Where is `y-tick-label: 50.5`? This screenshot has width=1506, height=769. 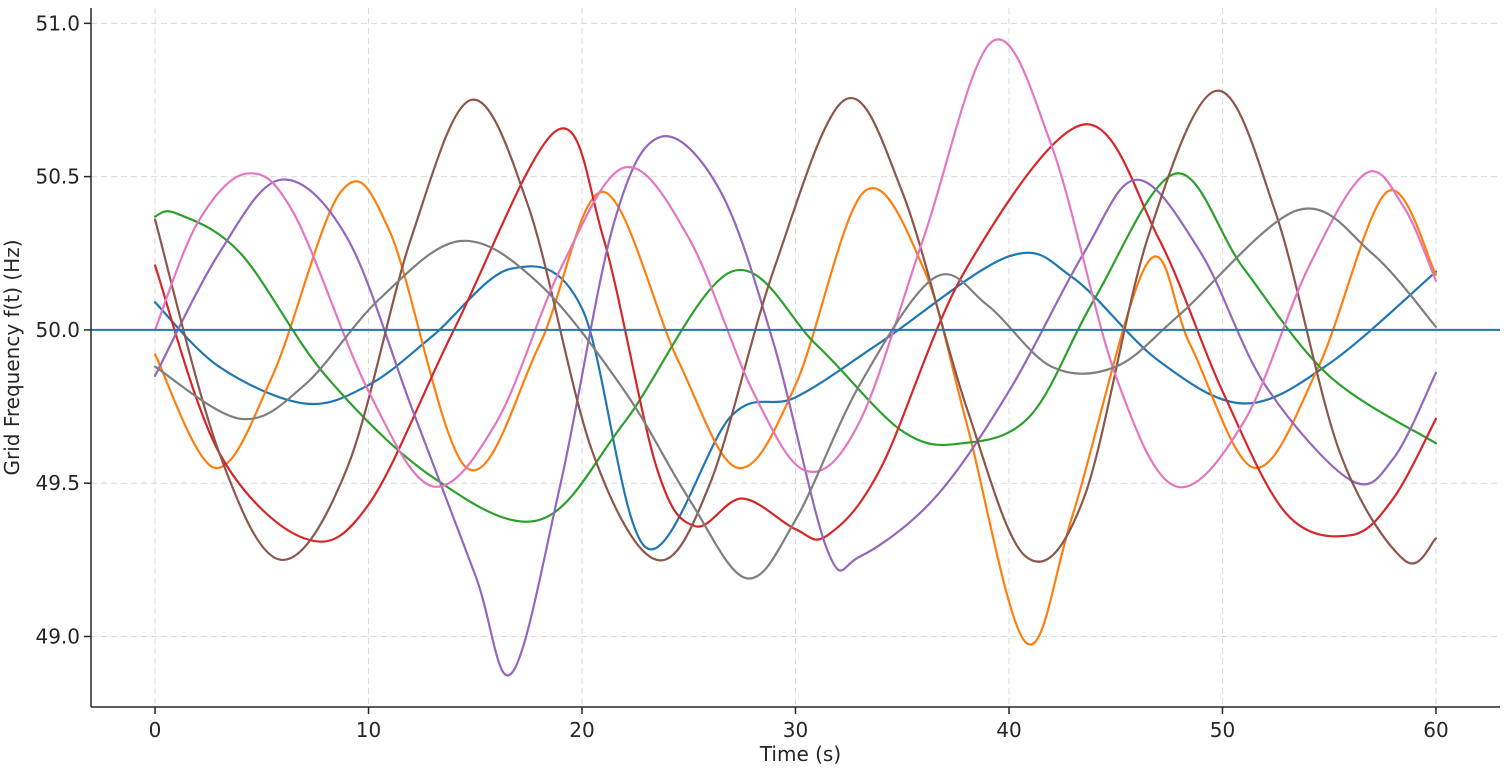
y-tick-label: 50.5 is located at coordinates (57, 177).